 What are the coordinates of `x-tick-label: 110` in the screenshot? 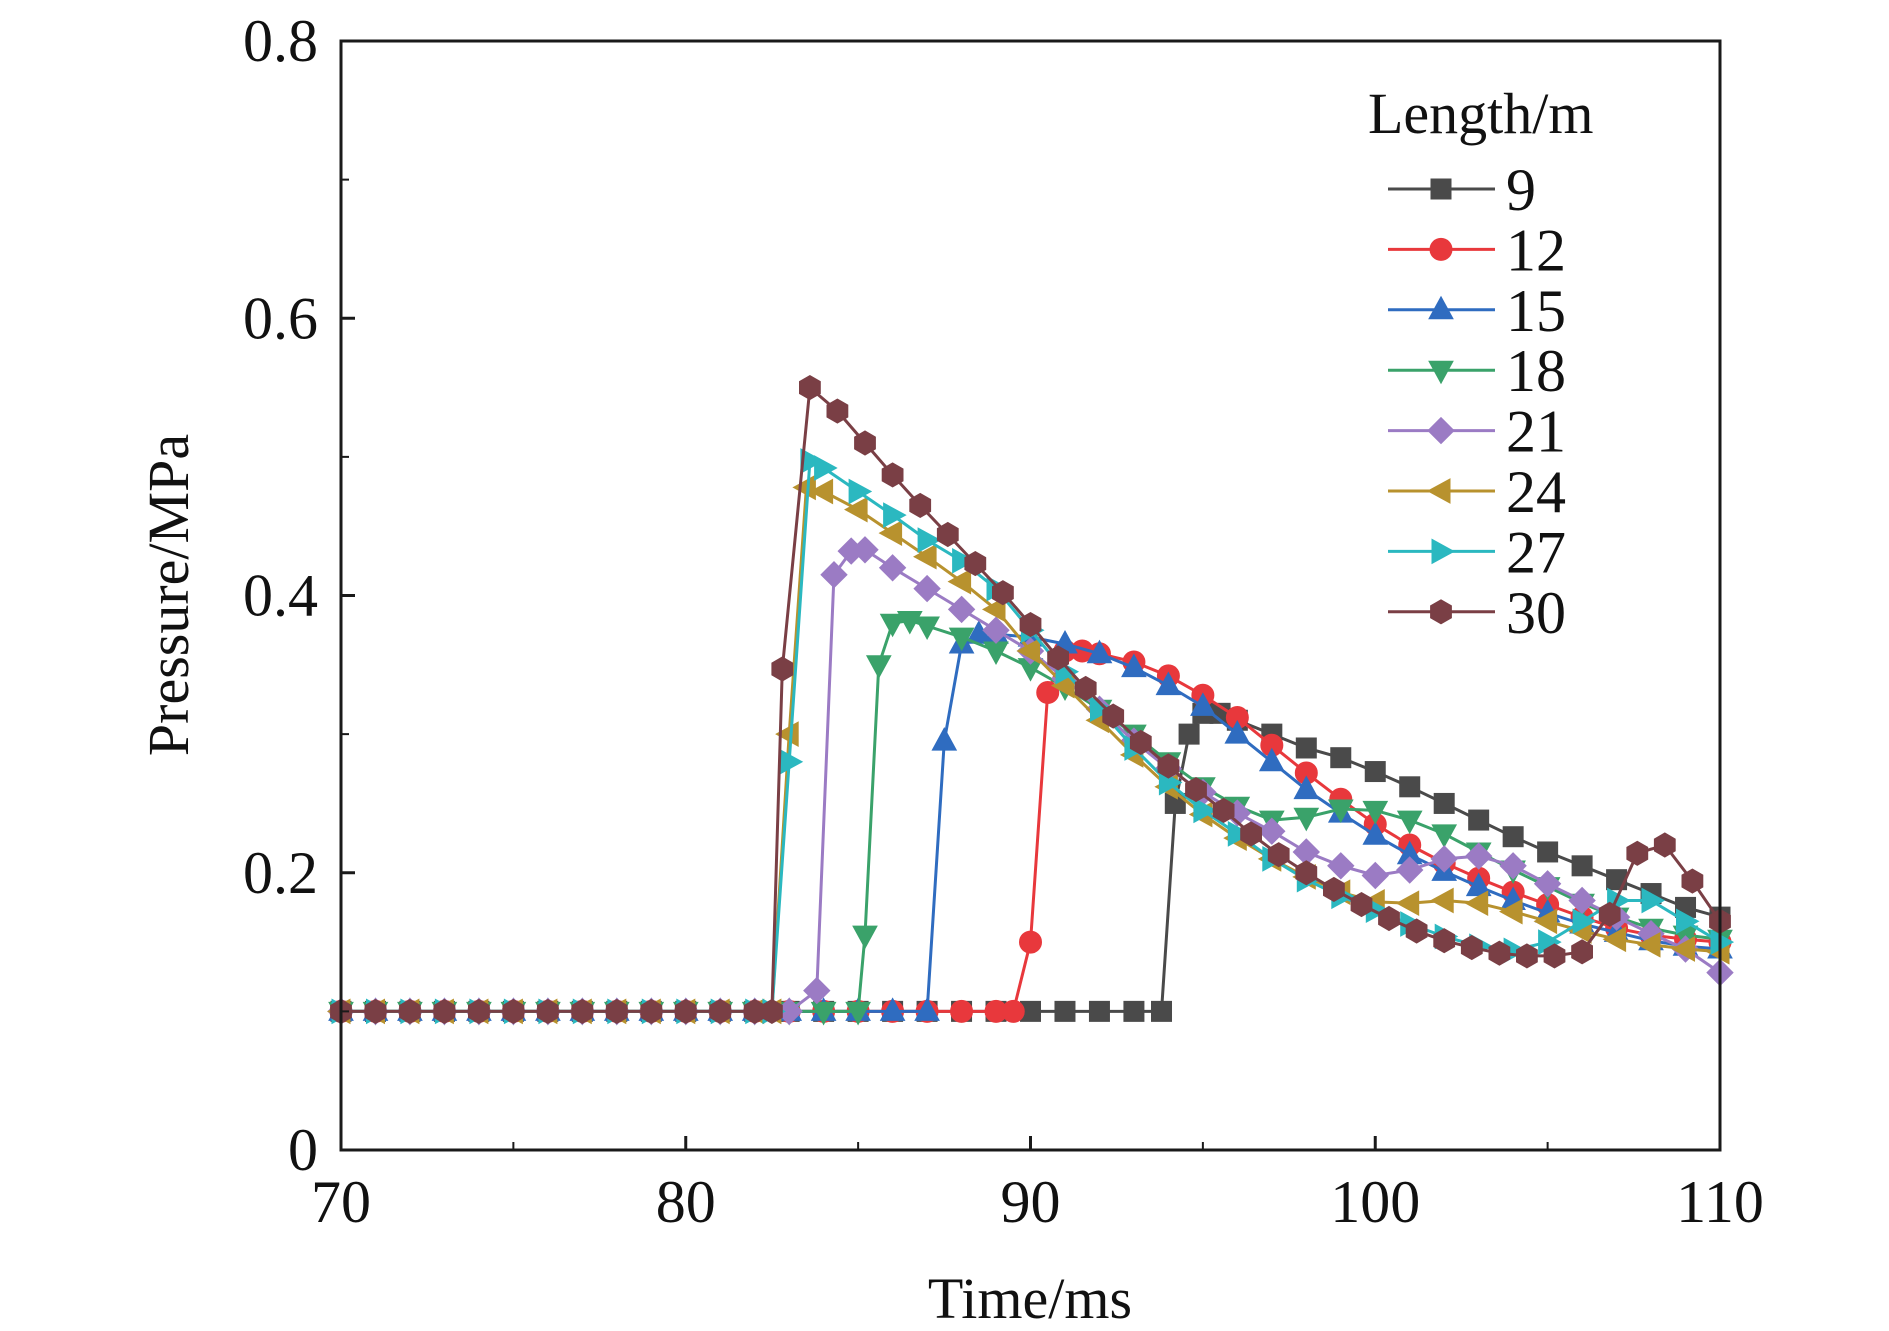 It's located at (1720, 1202).